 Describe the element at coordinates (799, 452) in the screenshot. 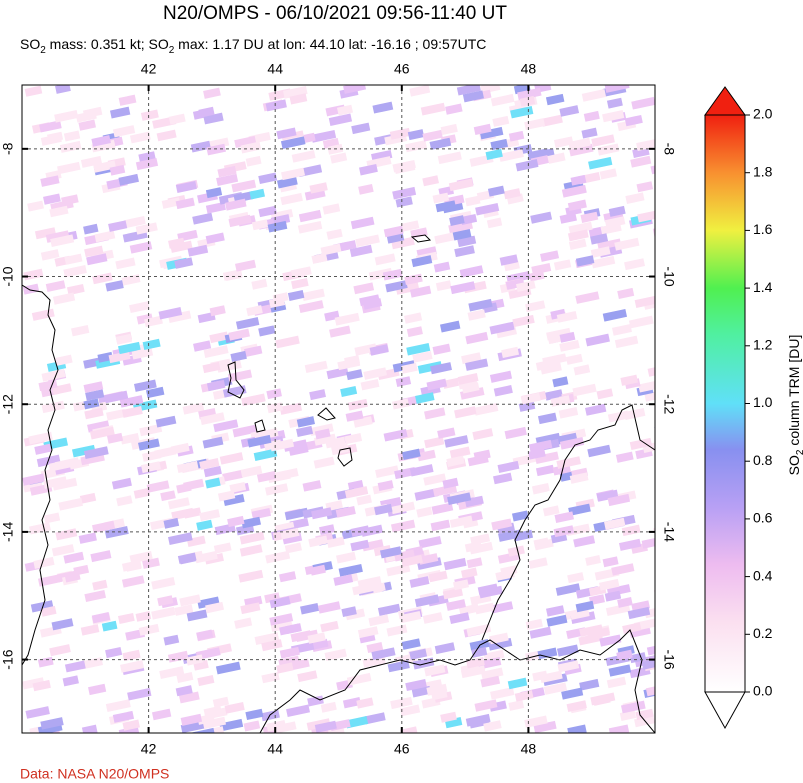

I see `text-part: 2` at that location.